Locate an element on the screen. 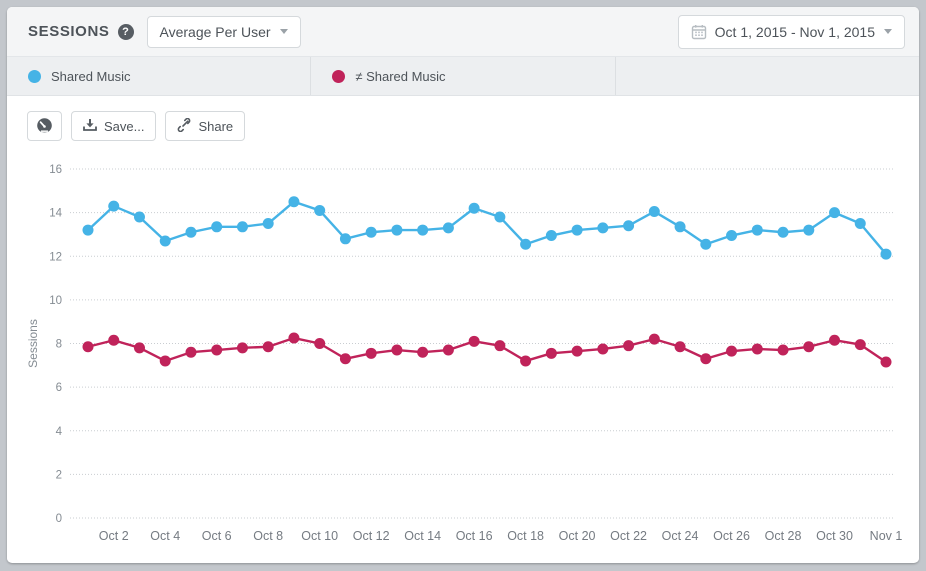  legend-tab-label: Shared Music is located at coordinates (91, 76).